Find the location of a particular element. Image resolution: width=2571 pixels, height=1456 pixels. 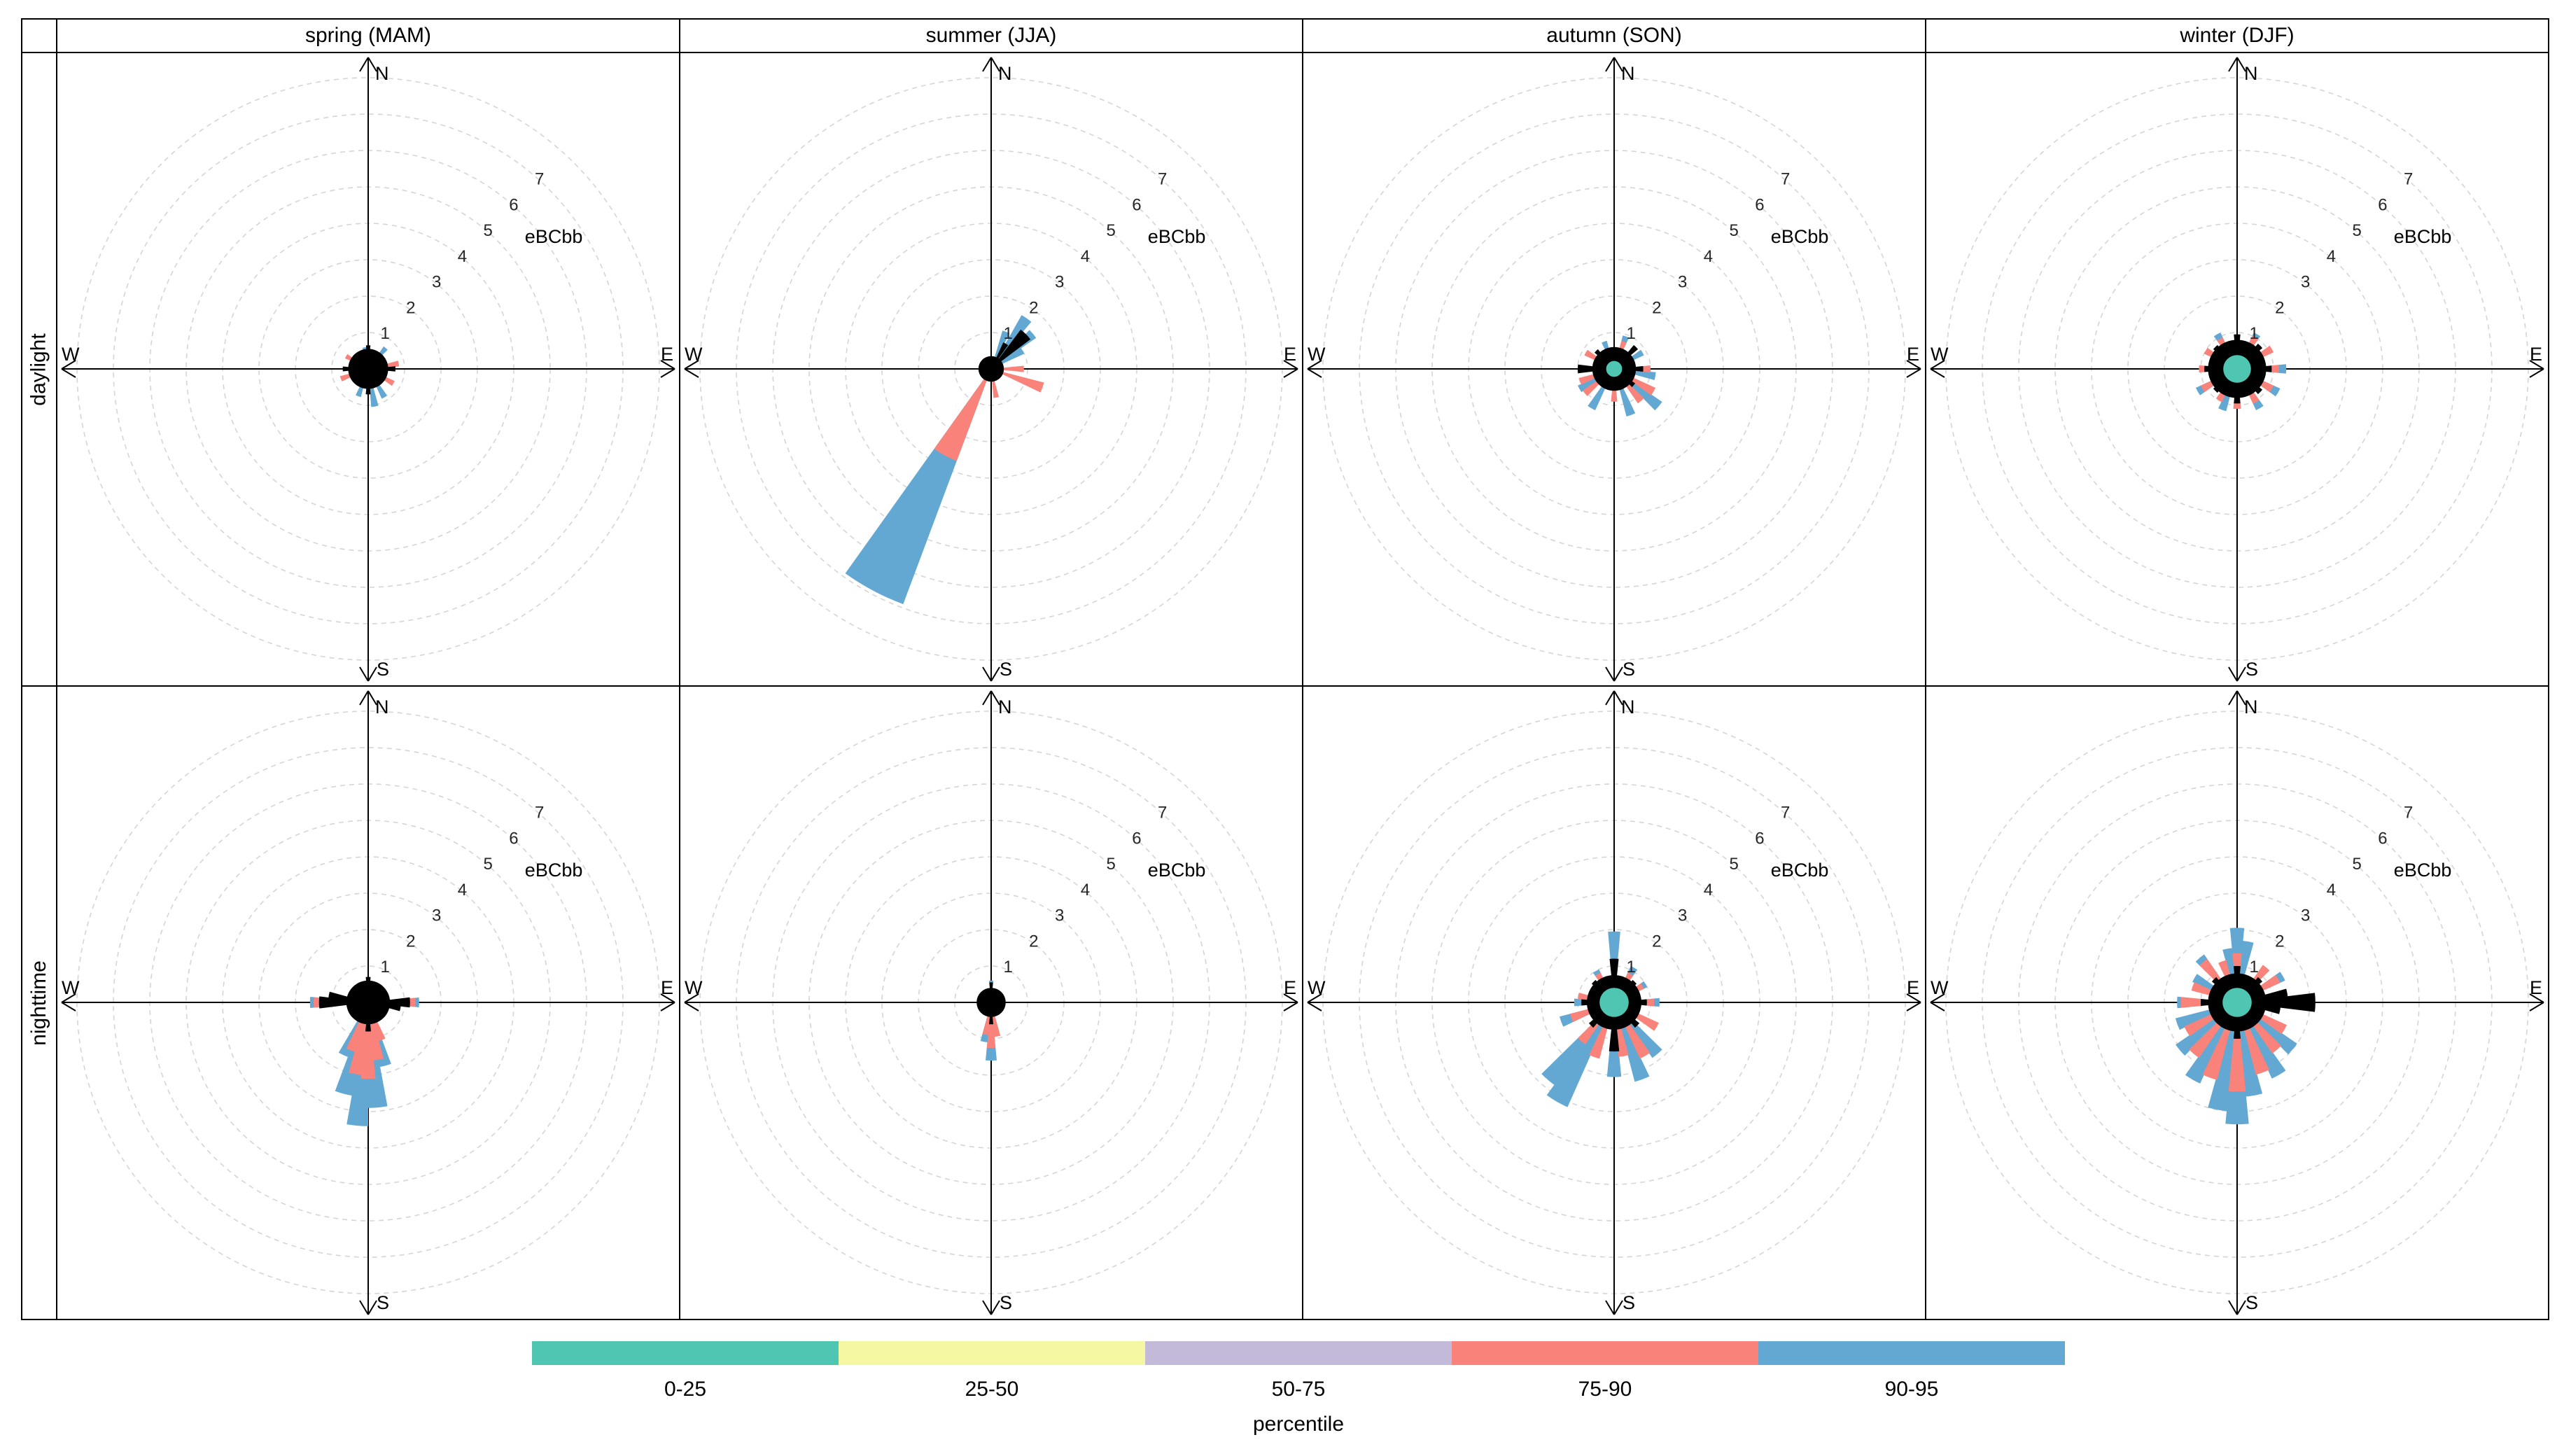

strip-summer: summer (JJA) is located at coordinates (991, 36).